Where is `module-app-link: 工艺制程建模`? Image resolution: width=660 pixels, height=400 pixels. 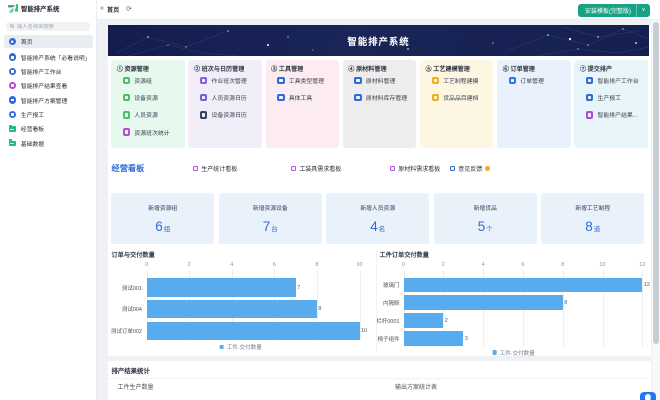 module-app-link: 工艺制程建模 is located at coordinates (454, 80).